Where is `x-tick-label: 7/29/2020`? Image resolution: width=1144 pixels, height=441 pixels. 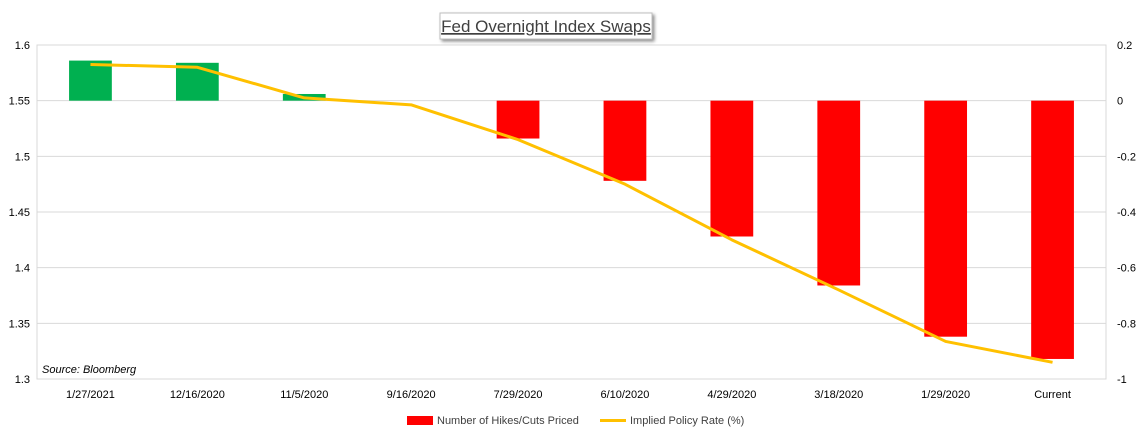
x-tick-label: 7/29/2020 is located at coordinates (518, 395).